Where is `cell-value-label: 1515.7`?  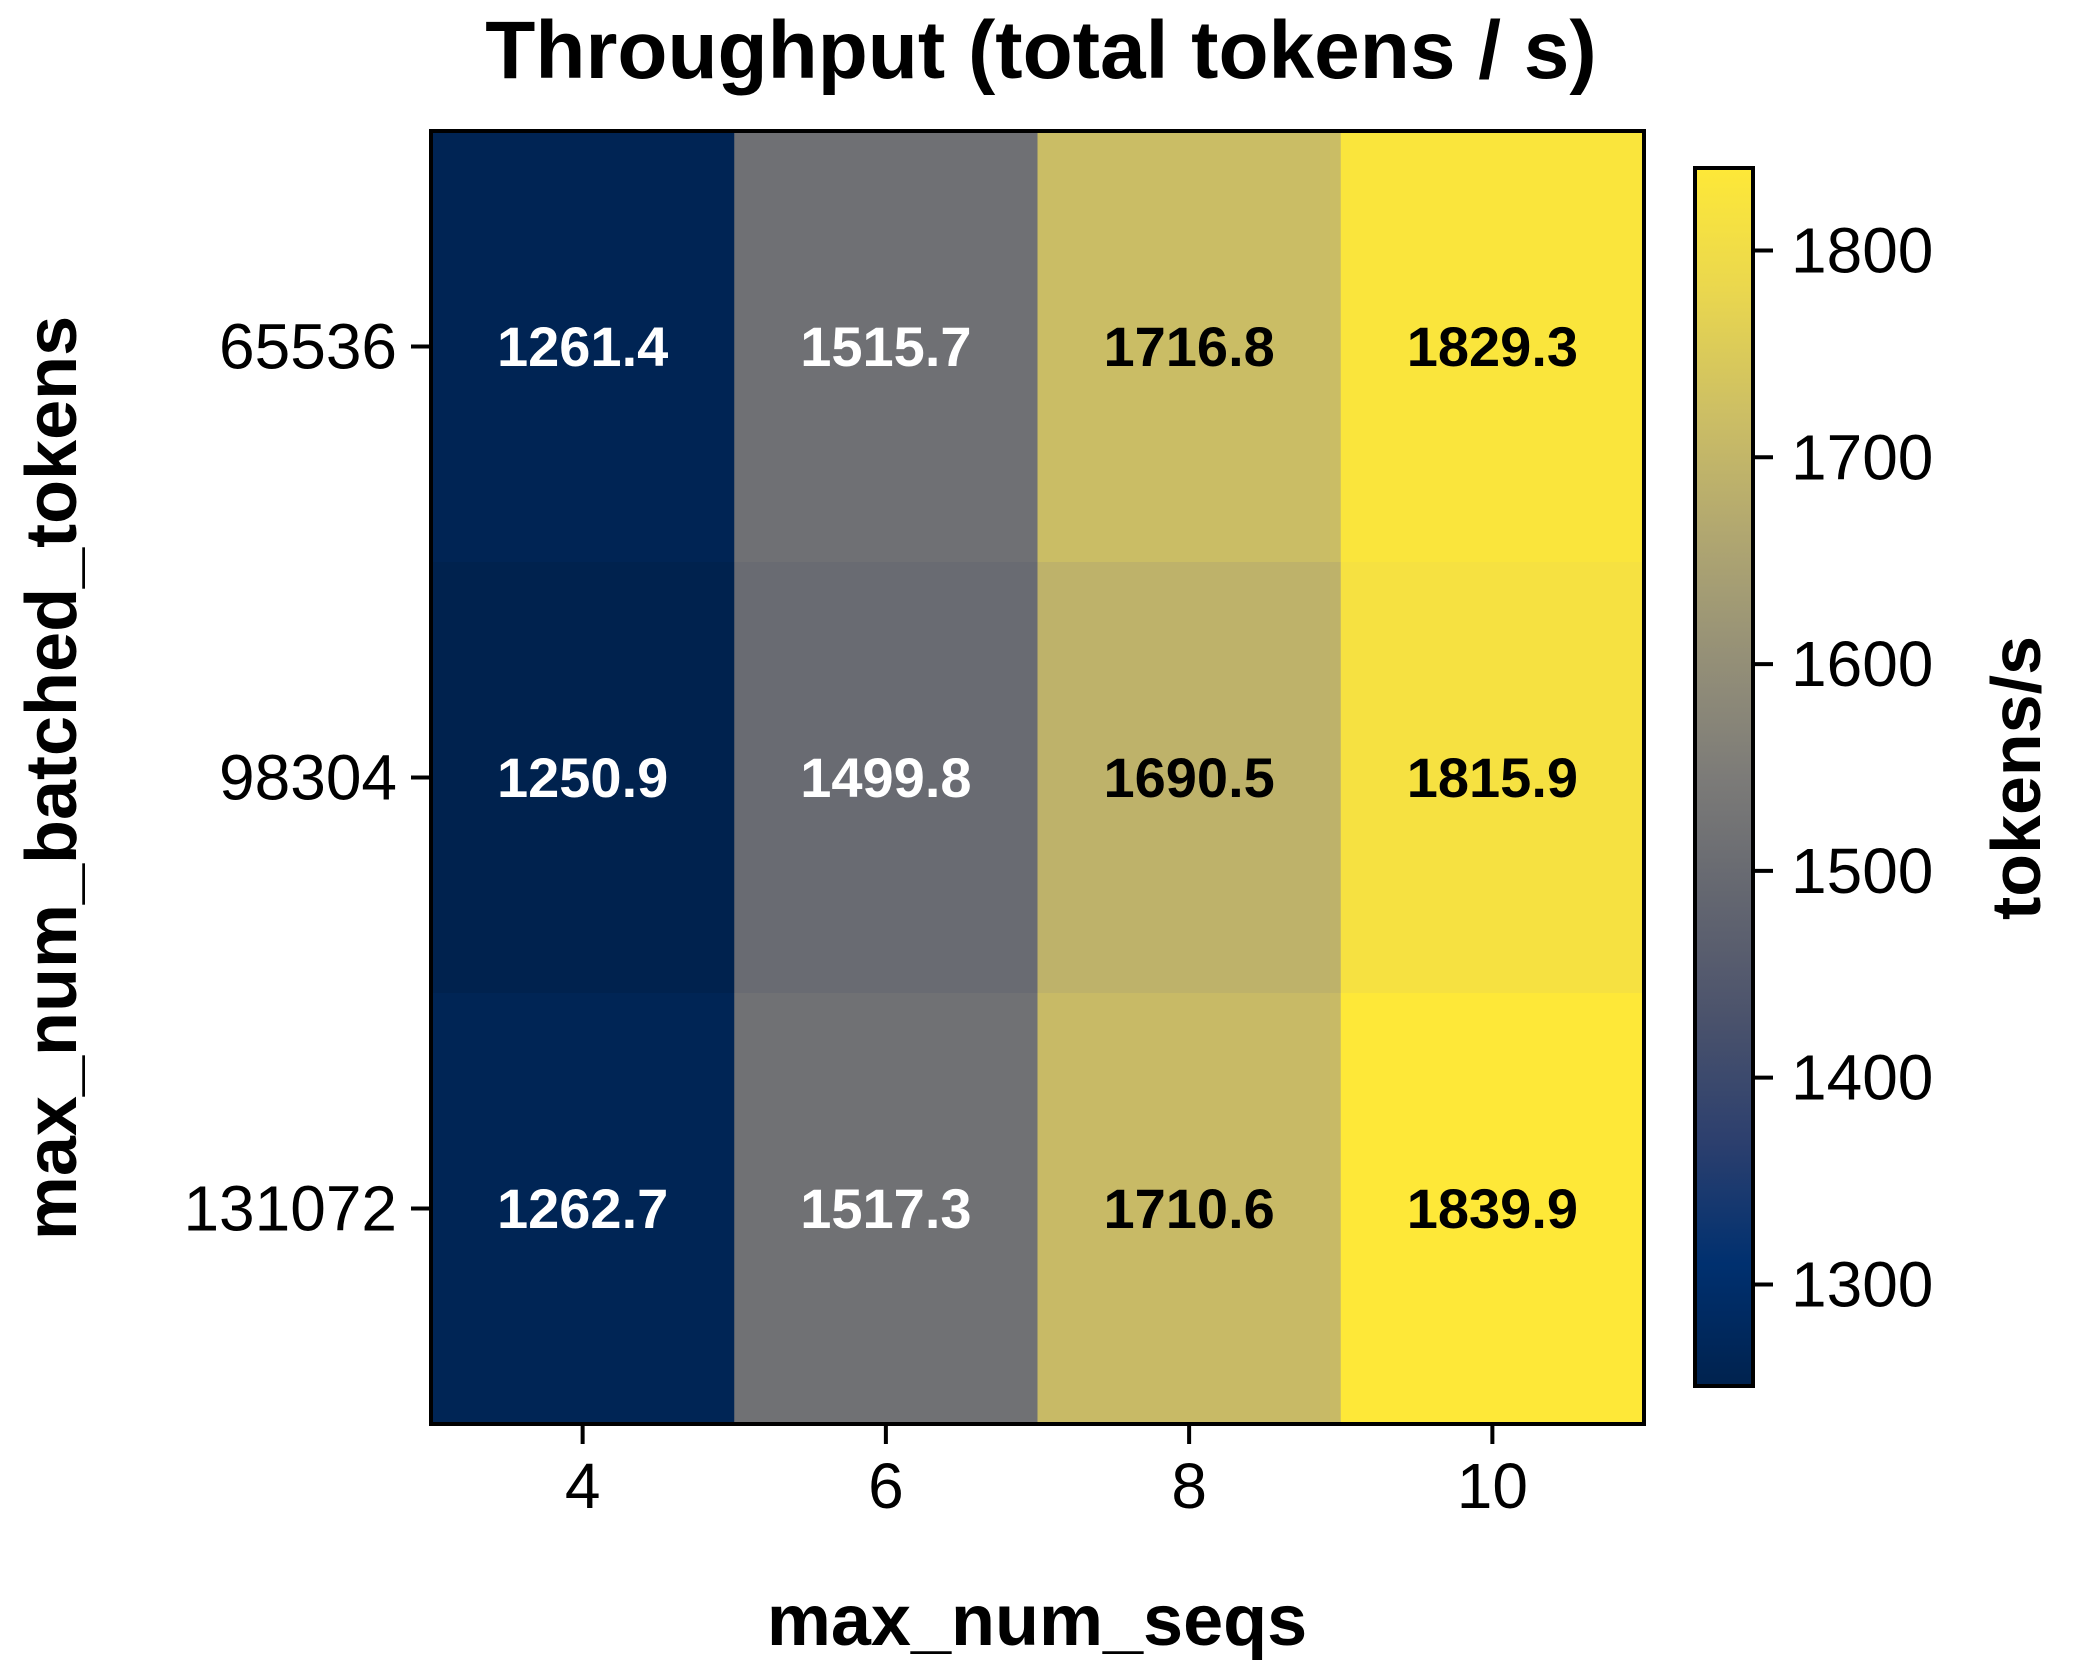 cell-value-label: 1515.7 is located at coordinates (885, 346).